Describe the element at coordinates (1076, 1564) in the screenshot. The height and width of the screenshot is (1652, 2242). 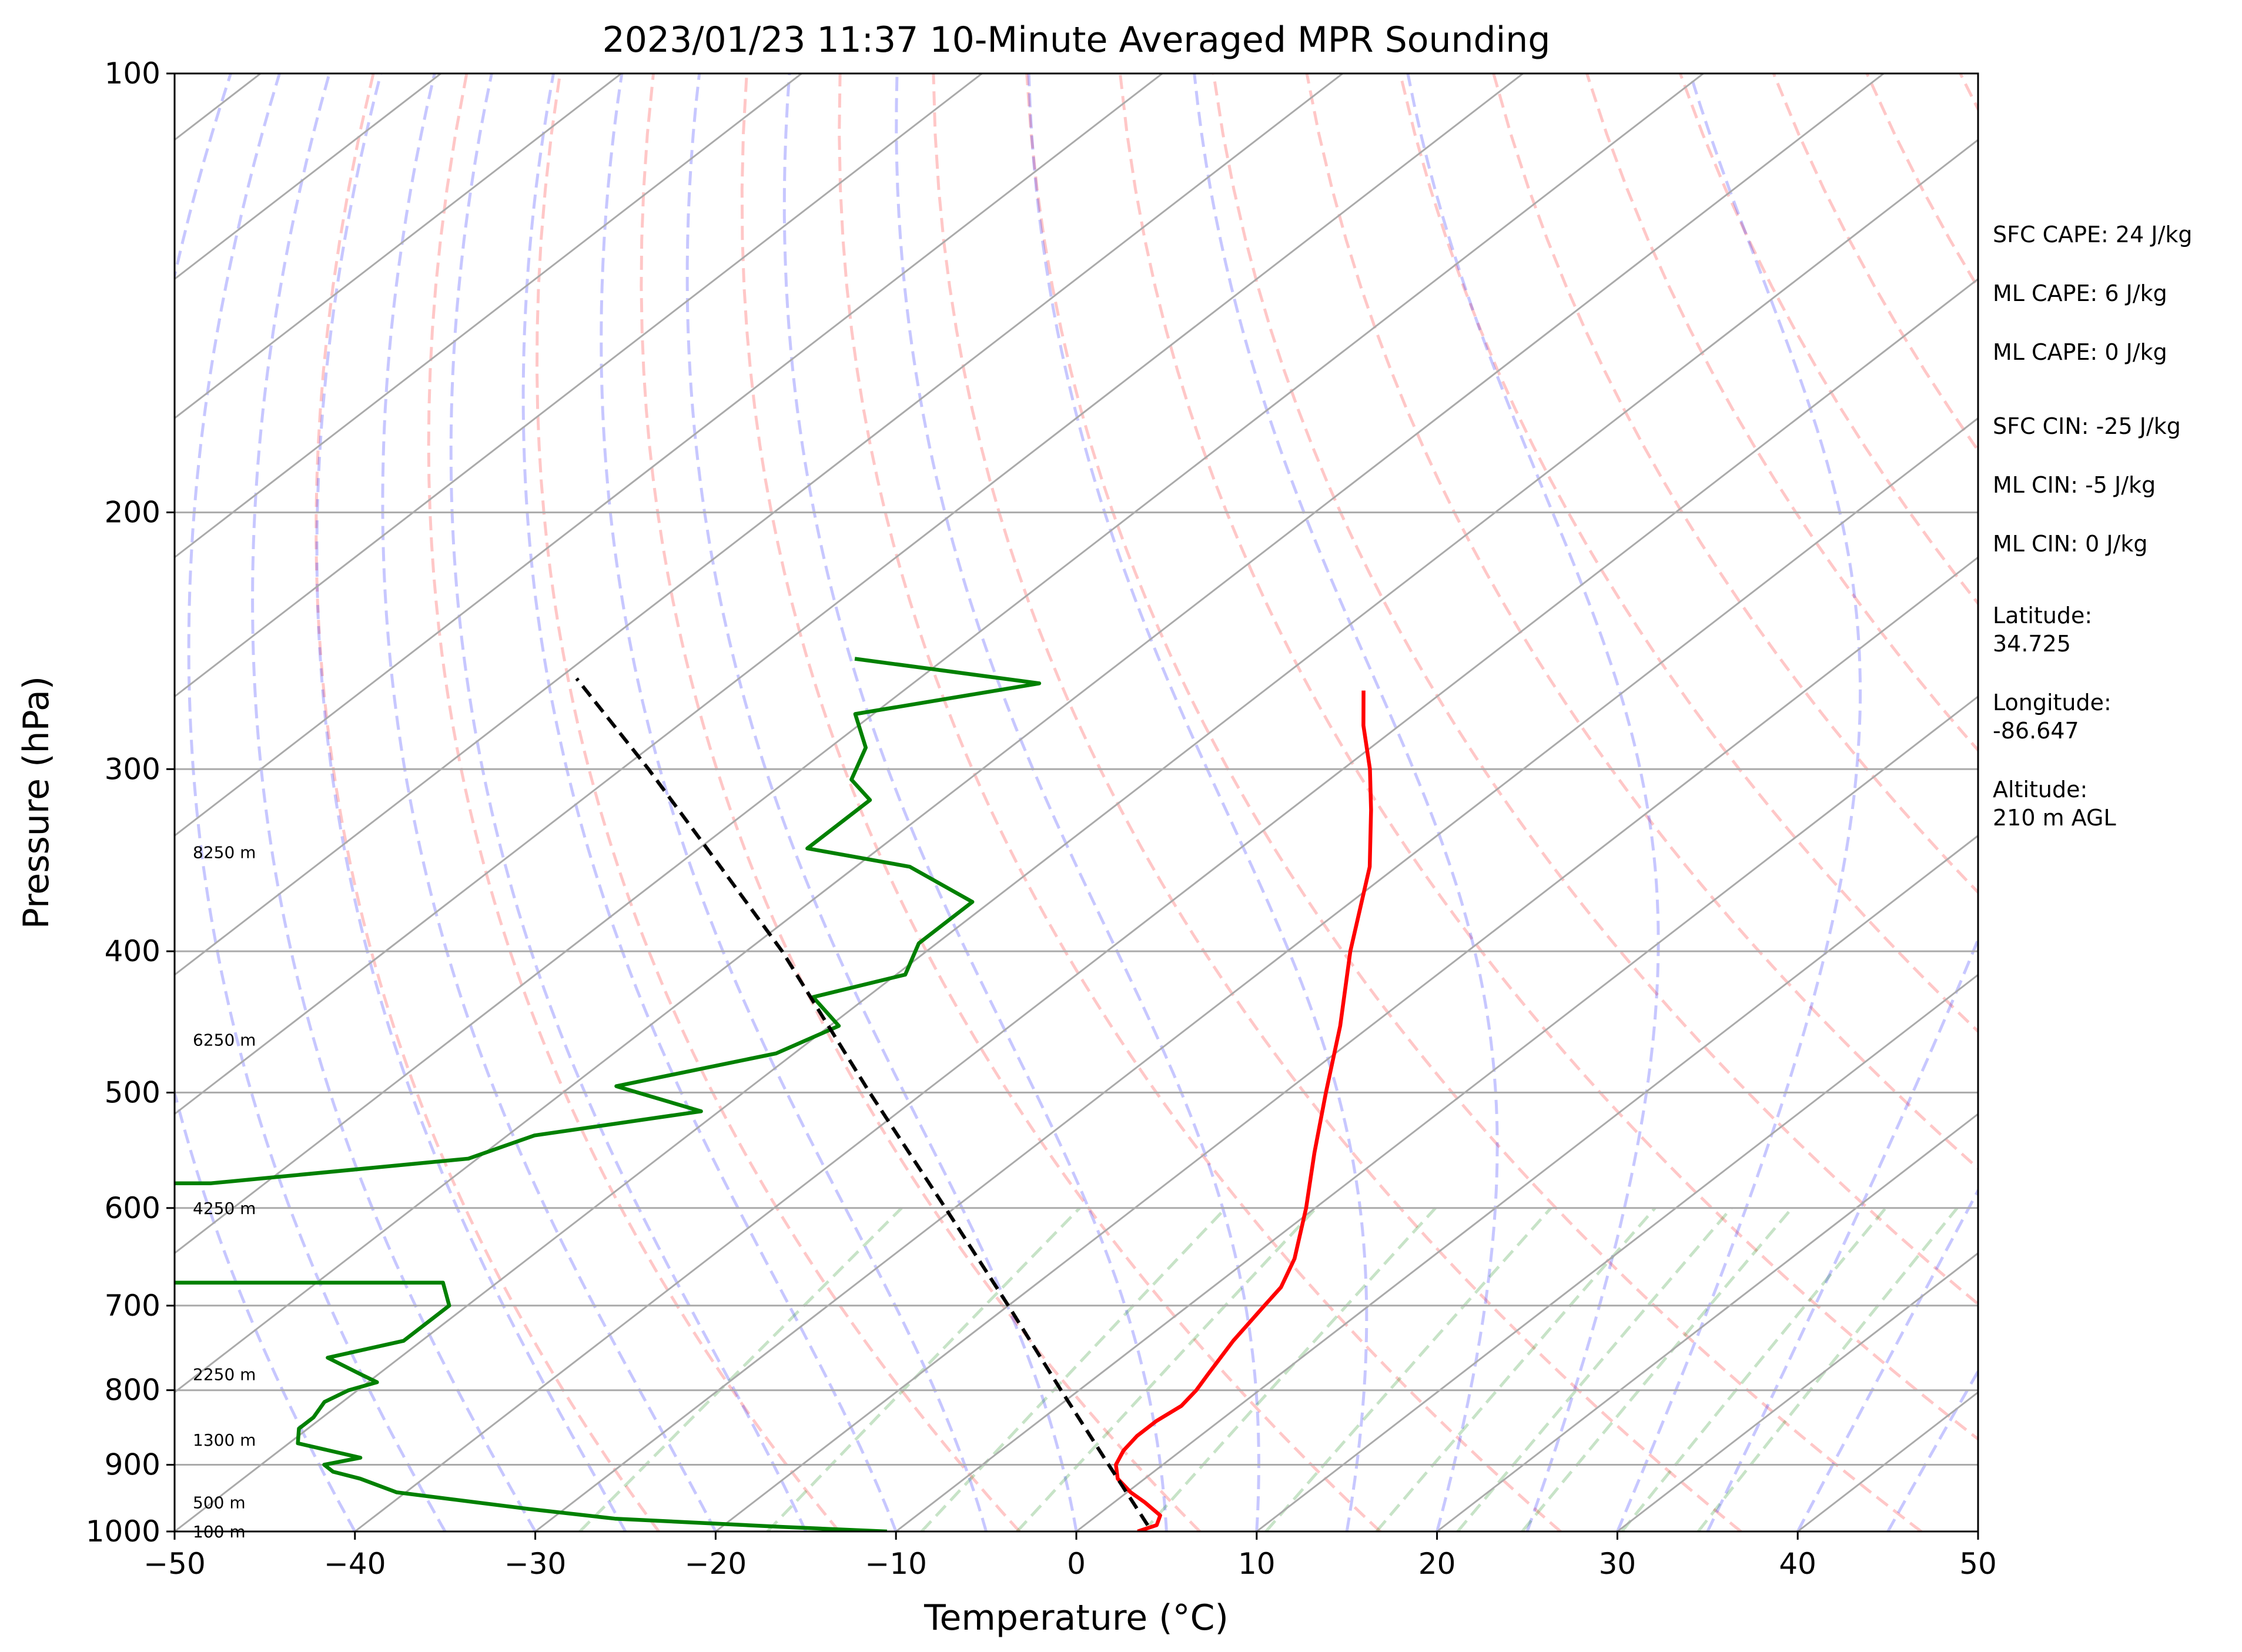
I see `x-tick-label: 0` at that location.